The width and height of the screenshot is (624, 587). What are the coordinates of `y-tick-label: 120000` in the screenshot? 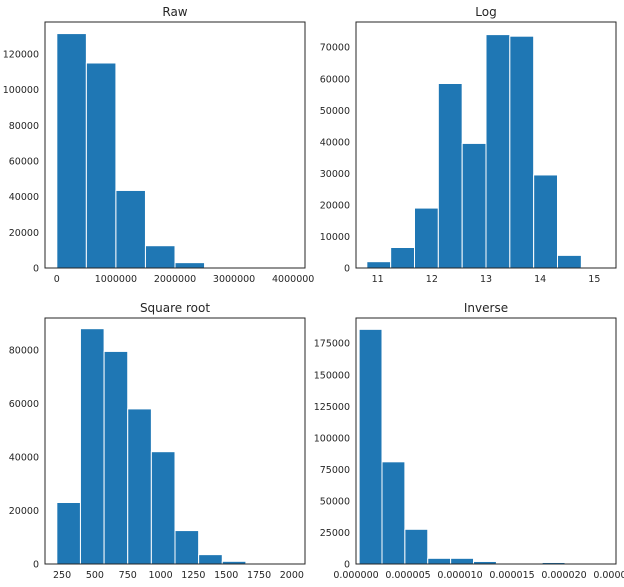 It's located at (21, 55).